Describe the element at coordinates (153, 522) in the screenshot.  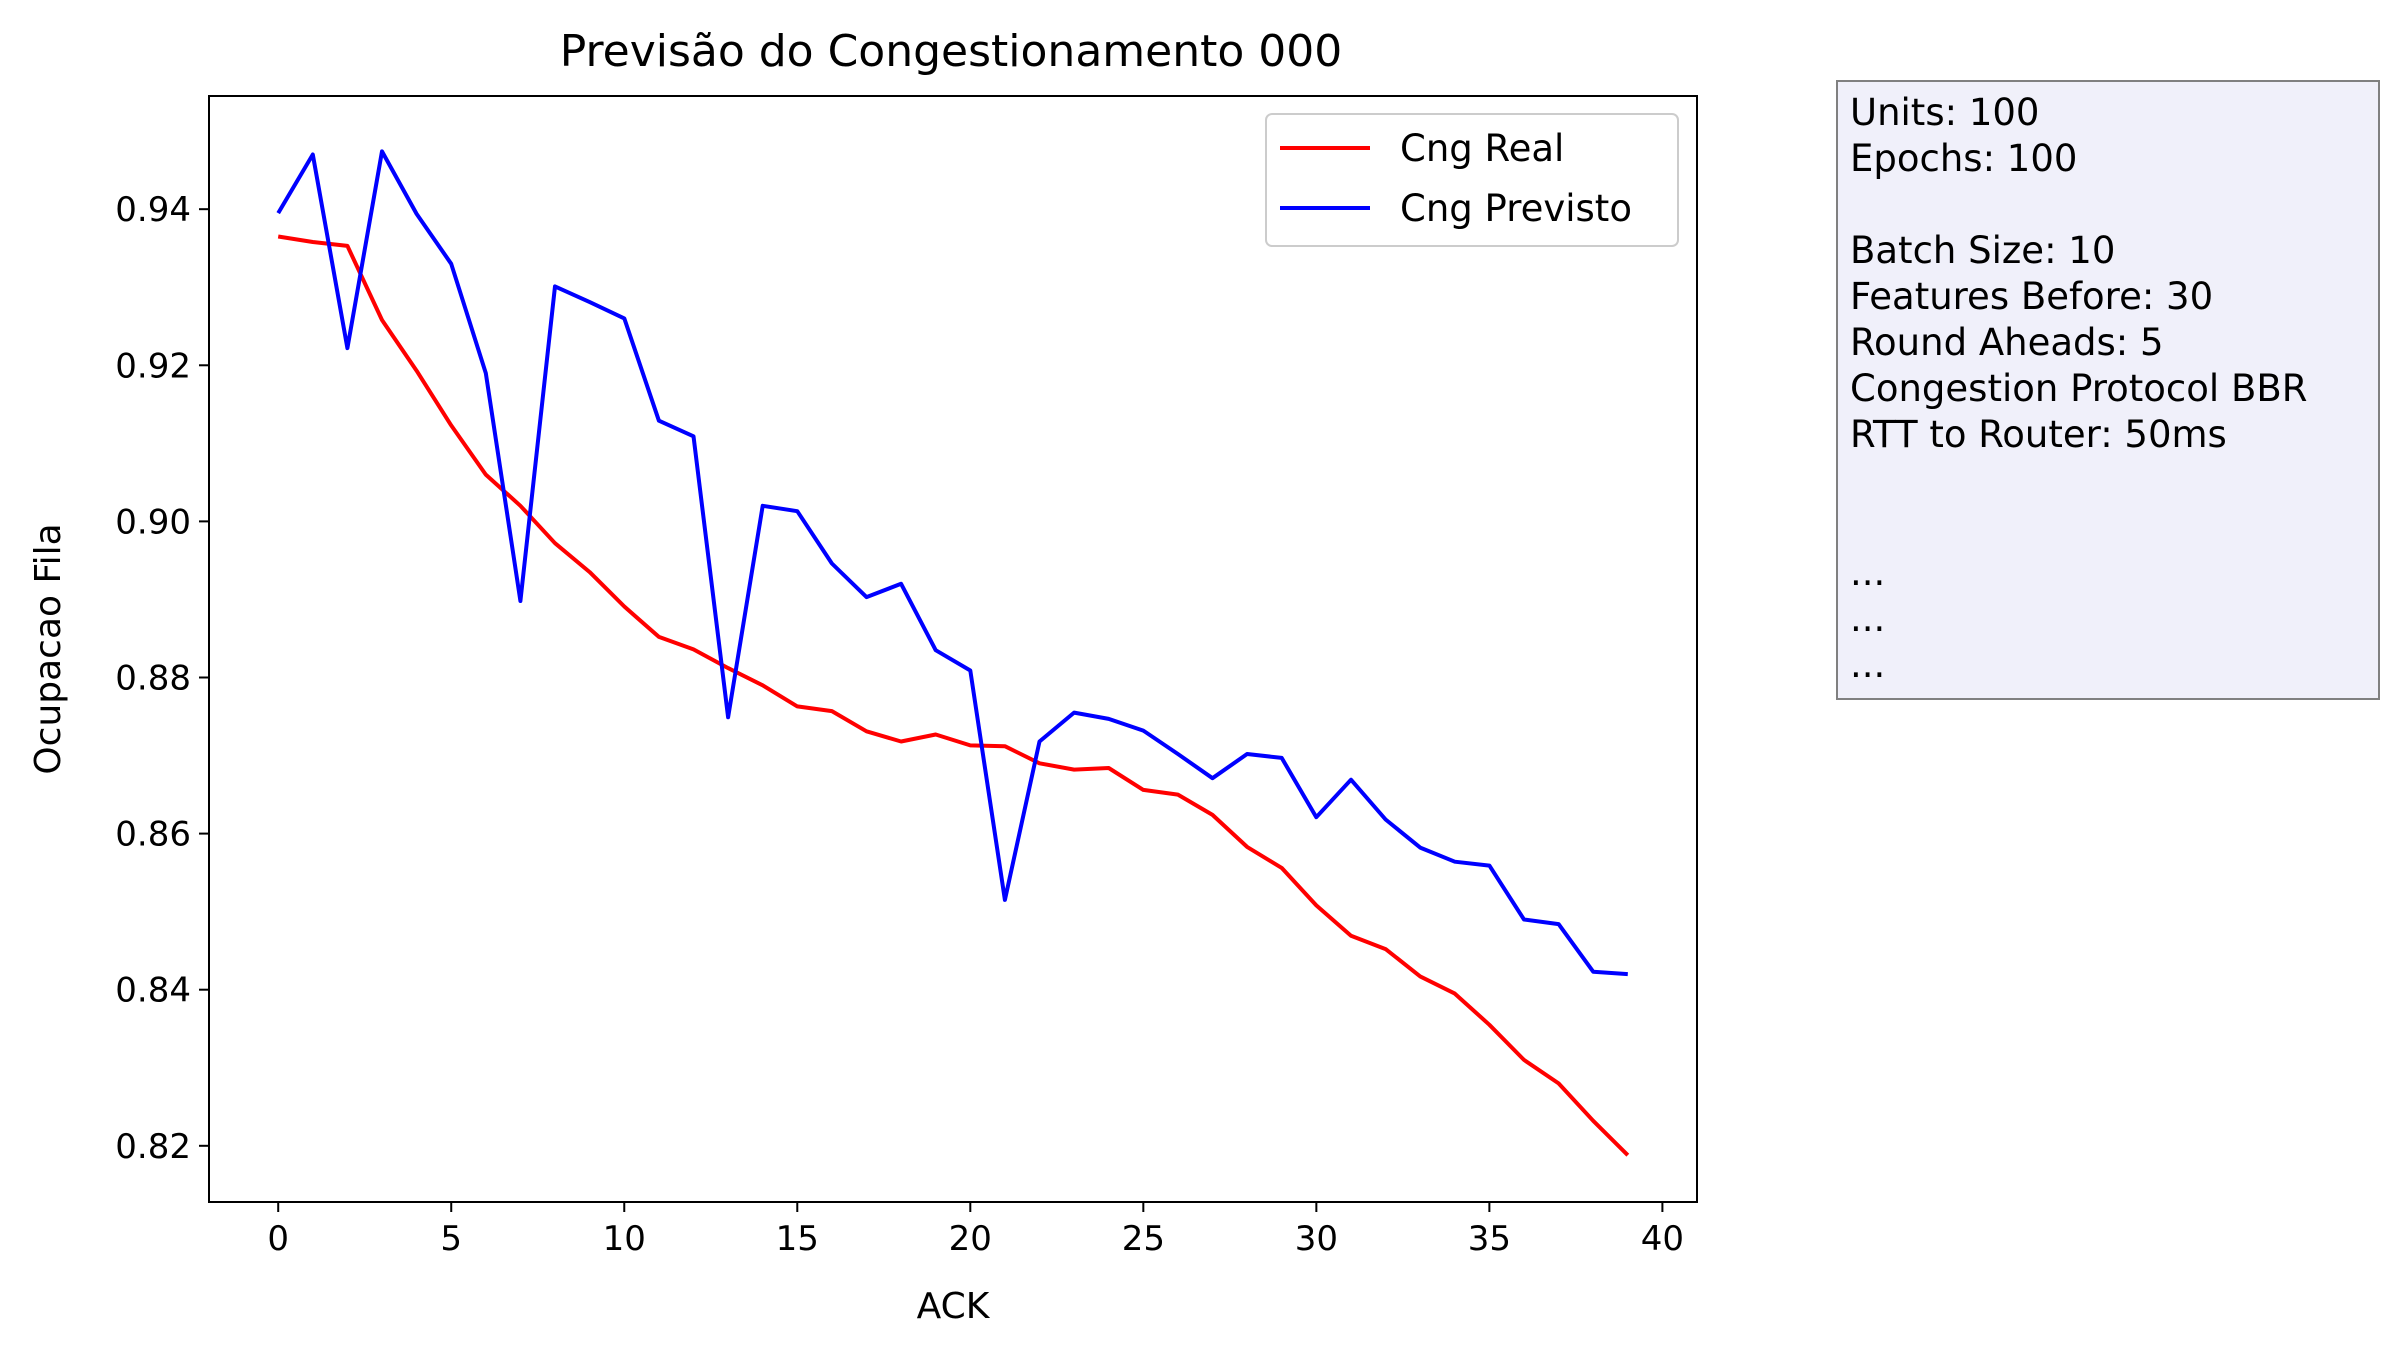
I see `y-tick-label: 0.90` at that location.